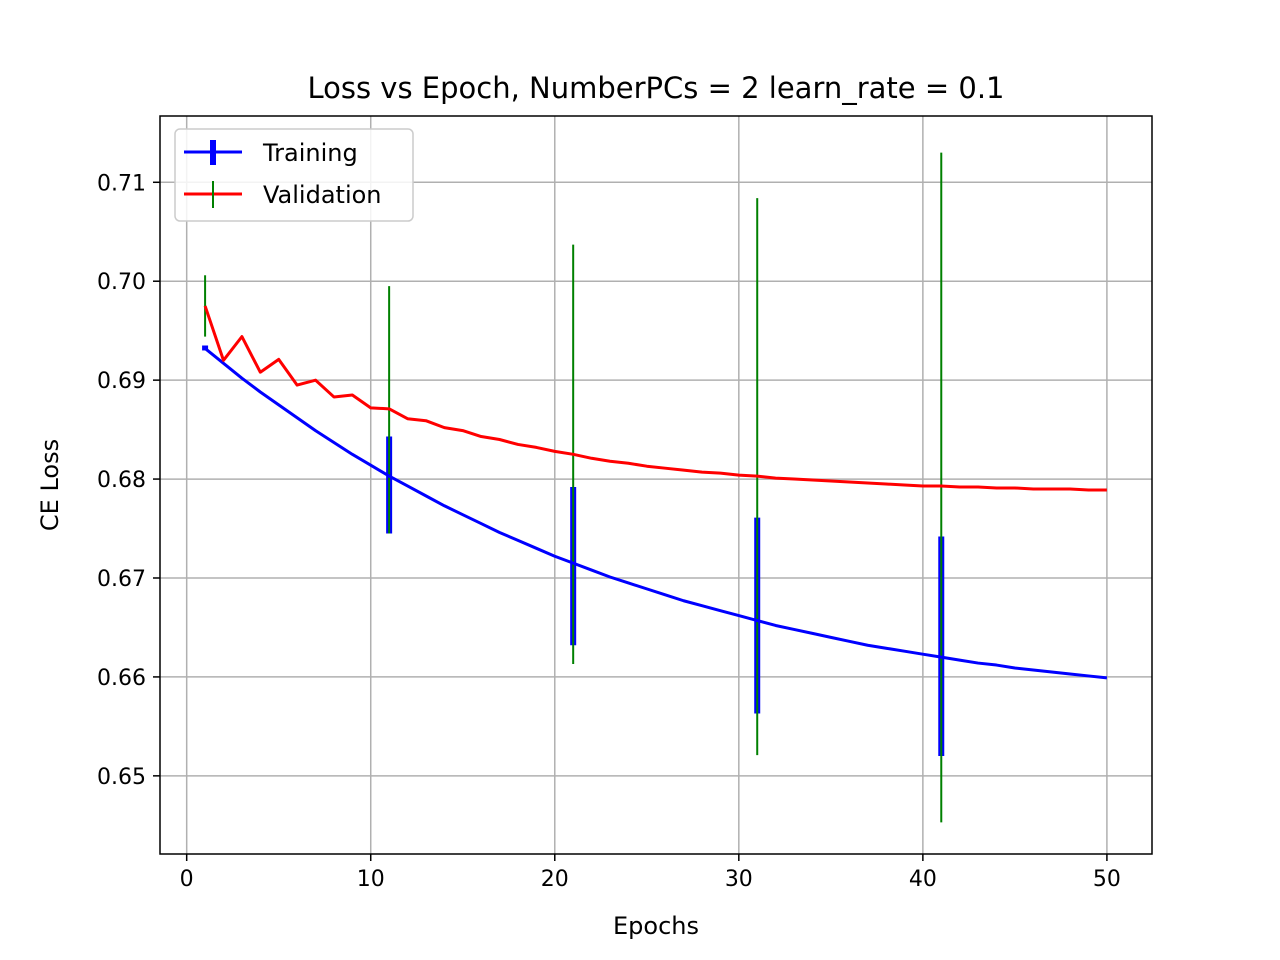 The image size is (1280, 960). Describe the element at coordinates (650, 873) in the screenshot. I see `x-axis-ticks: 0 10 20 30 40 50` at that location.